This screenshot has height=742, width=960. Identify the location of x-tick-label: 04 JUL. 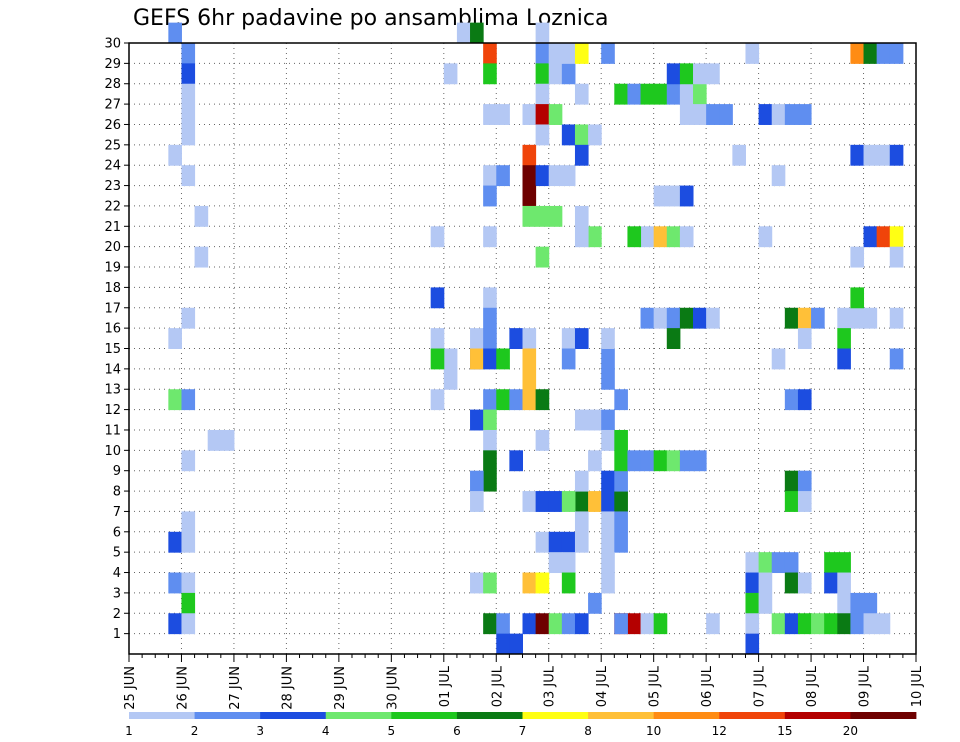
(602, 686).